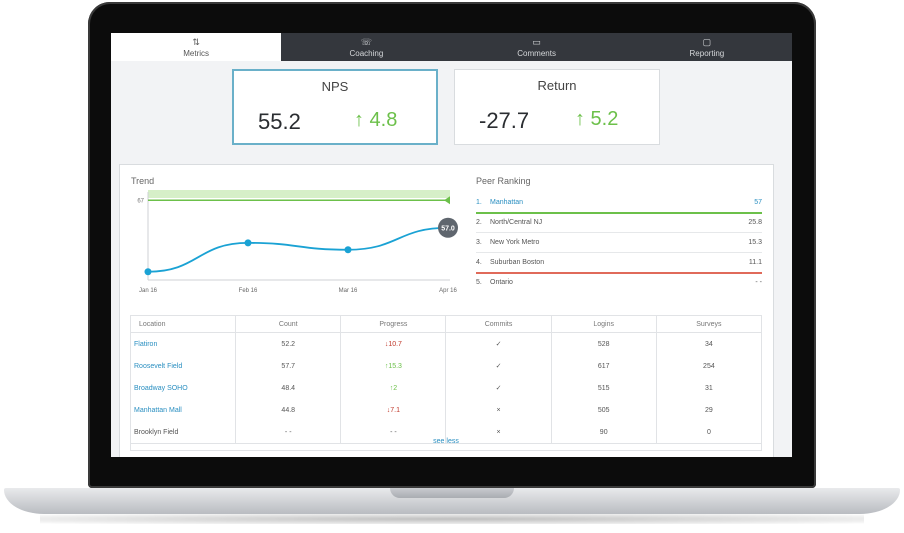 The image size is (904, 533). Describe the element at coordinates (376, 120) in the screenshot. I see `kpi-delta: ↑ 4.8` at that location.